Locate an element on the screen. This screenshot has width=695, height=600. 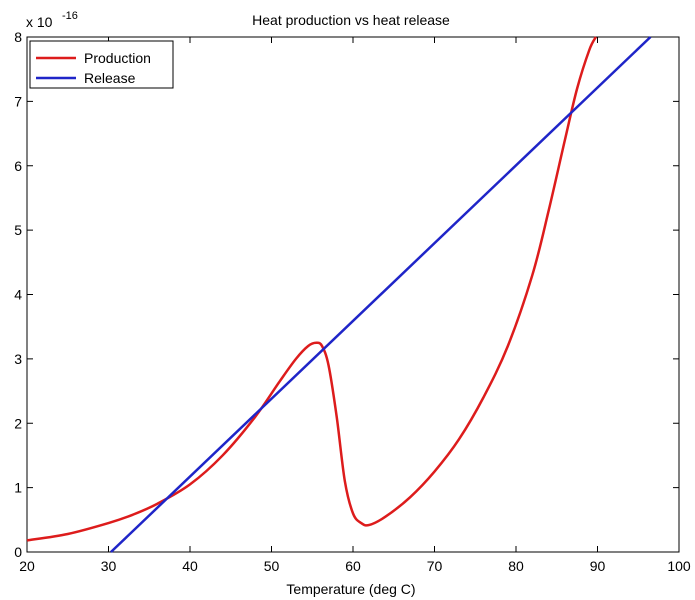
x-tick-label: 90 is located at coordinates (598, 566).